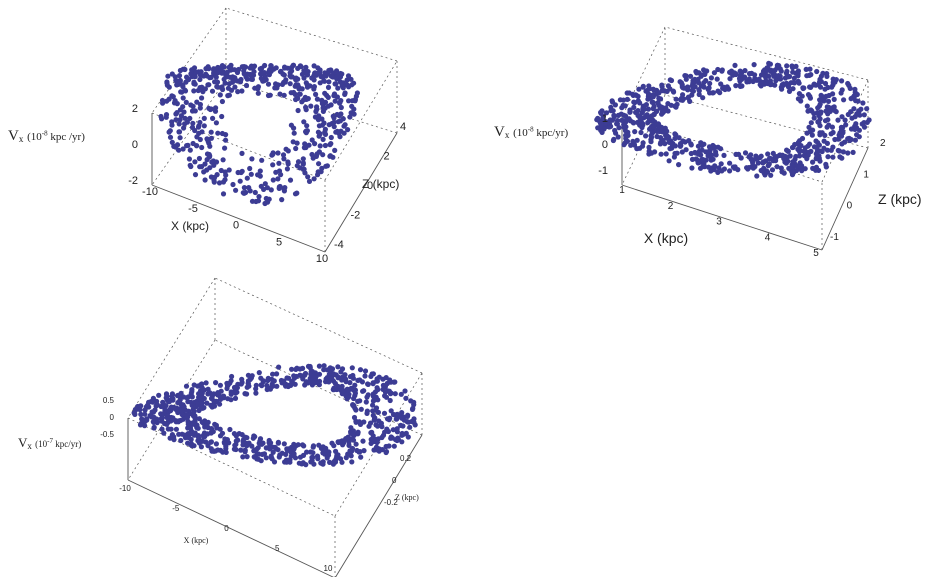 The image size is (928, 577). I want to click on x-tick-label: 2, so click(671, 206).